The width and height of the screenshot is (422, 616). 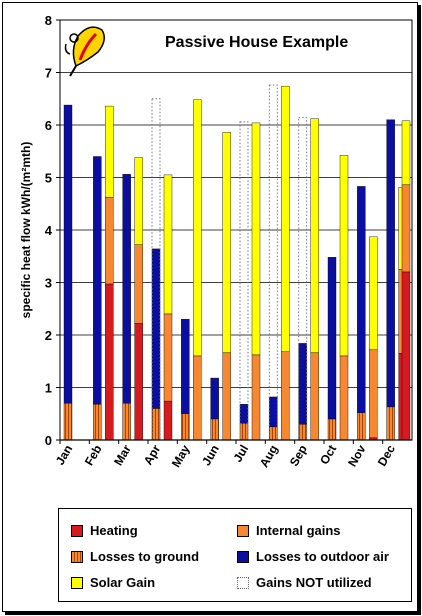 What do you see at coordinates (48, 335) in the screenshot?
I see `y-tick-label: 2` at bounding box center [48, 335].